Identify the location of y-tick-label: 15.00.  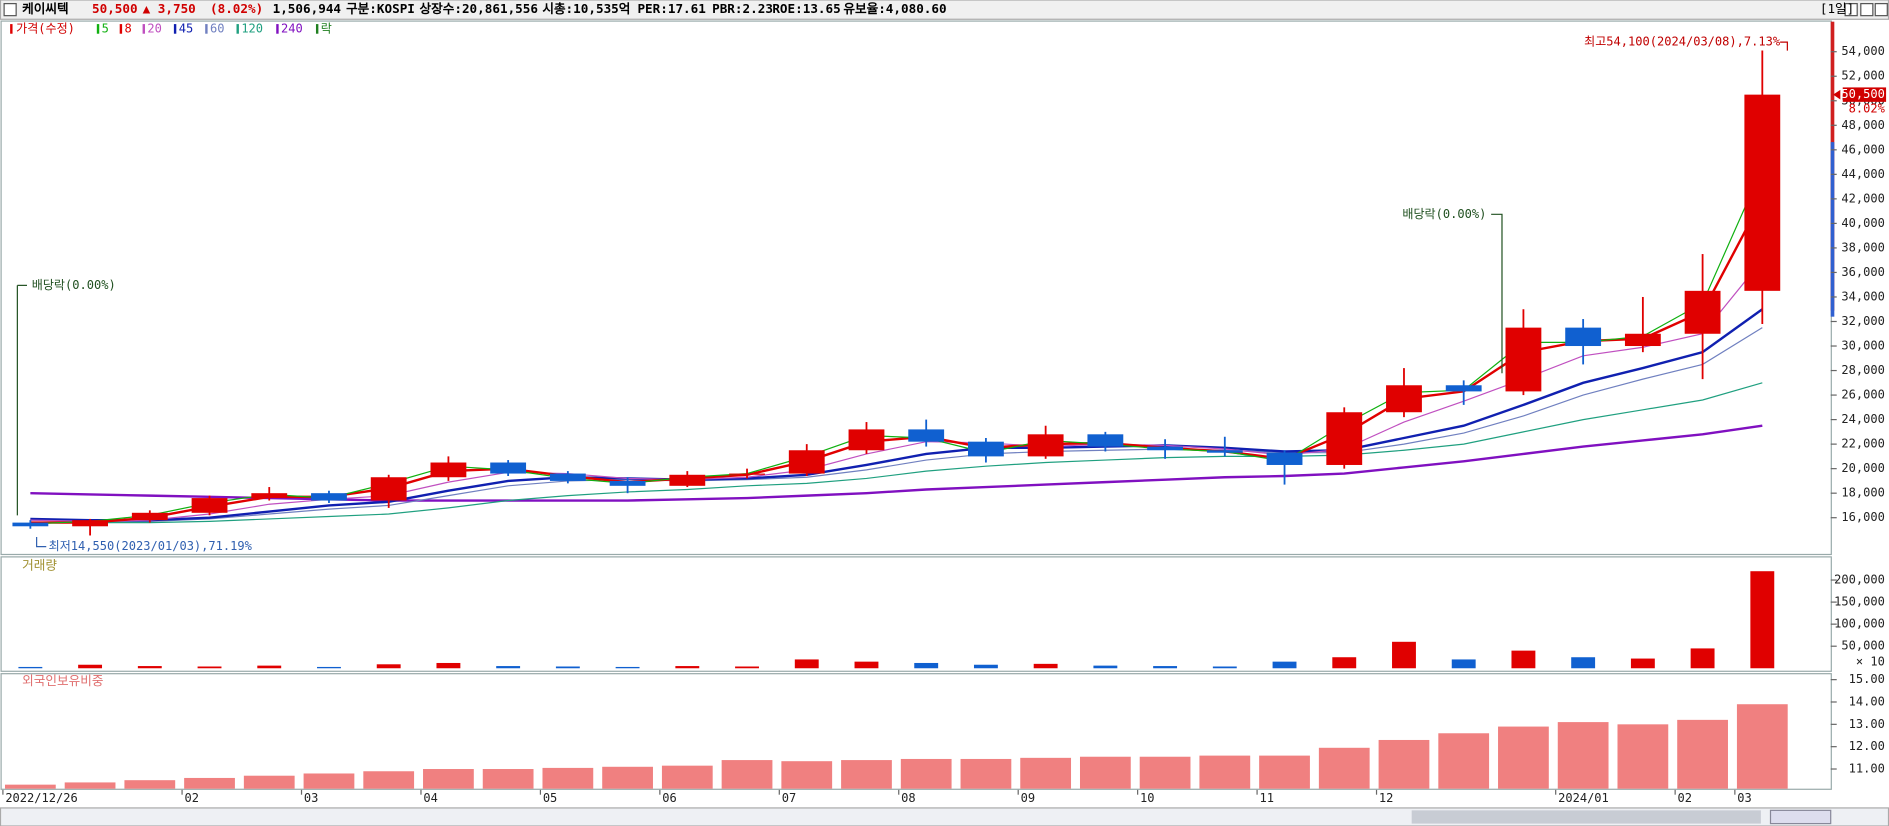
(1867, 679).